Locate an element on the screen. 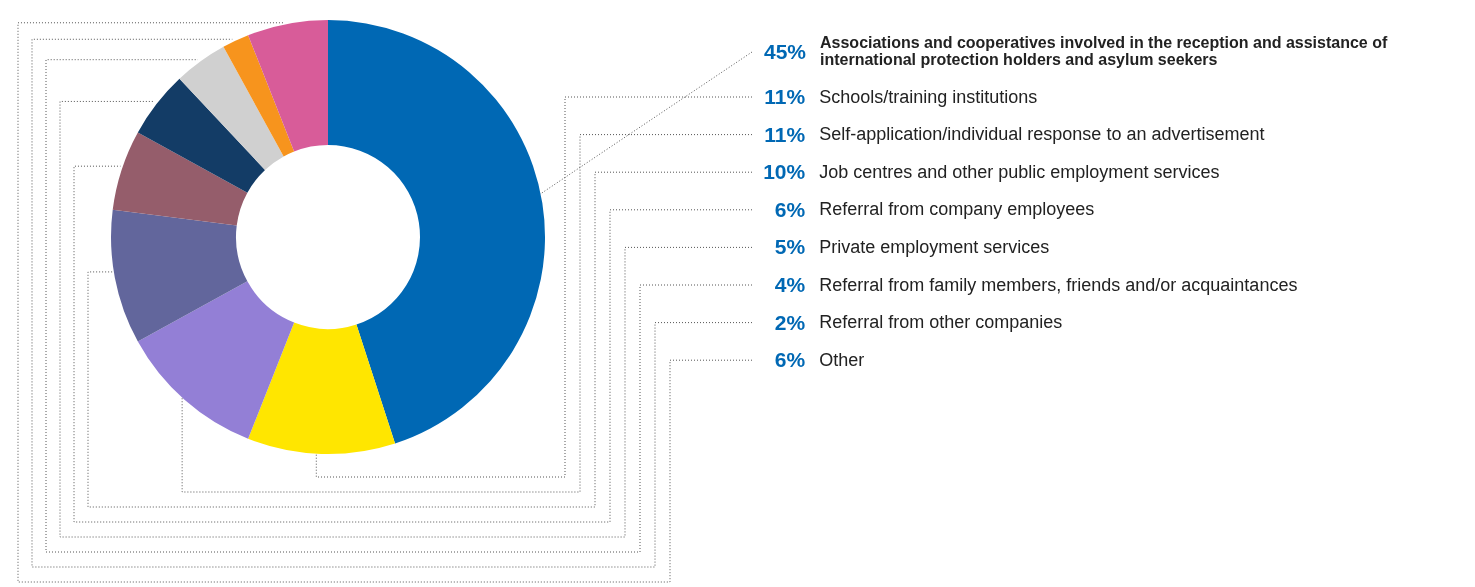 This screenshot has height=587, width=1475. slice-label: Other is located at coordinates (842, 359).